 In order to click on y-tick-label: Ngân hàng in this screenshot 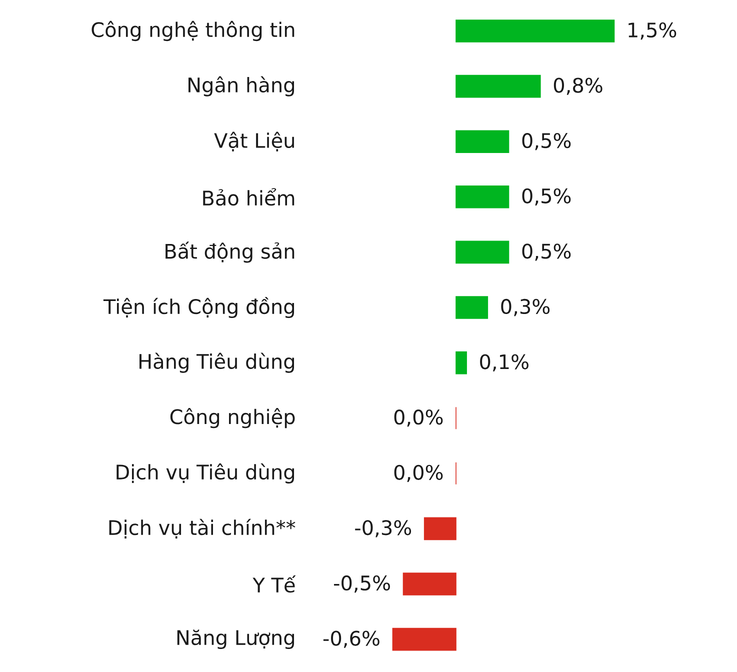, I will do `click(241, 86)`.